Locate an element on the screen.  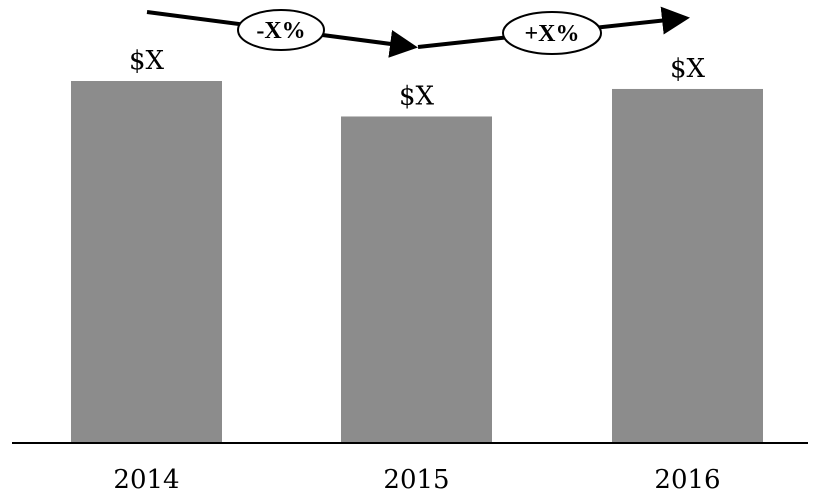
bar-value-labels: $X $X $X is located at coordinates (417, 78).